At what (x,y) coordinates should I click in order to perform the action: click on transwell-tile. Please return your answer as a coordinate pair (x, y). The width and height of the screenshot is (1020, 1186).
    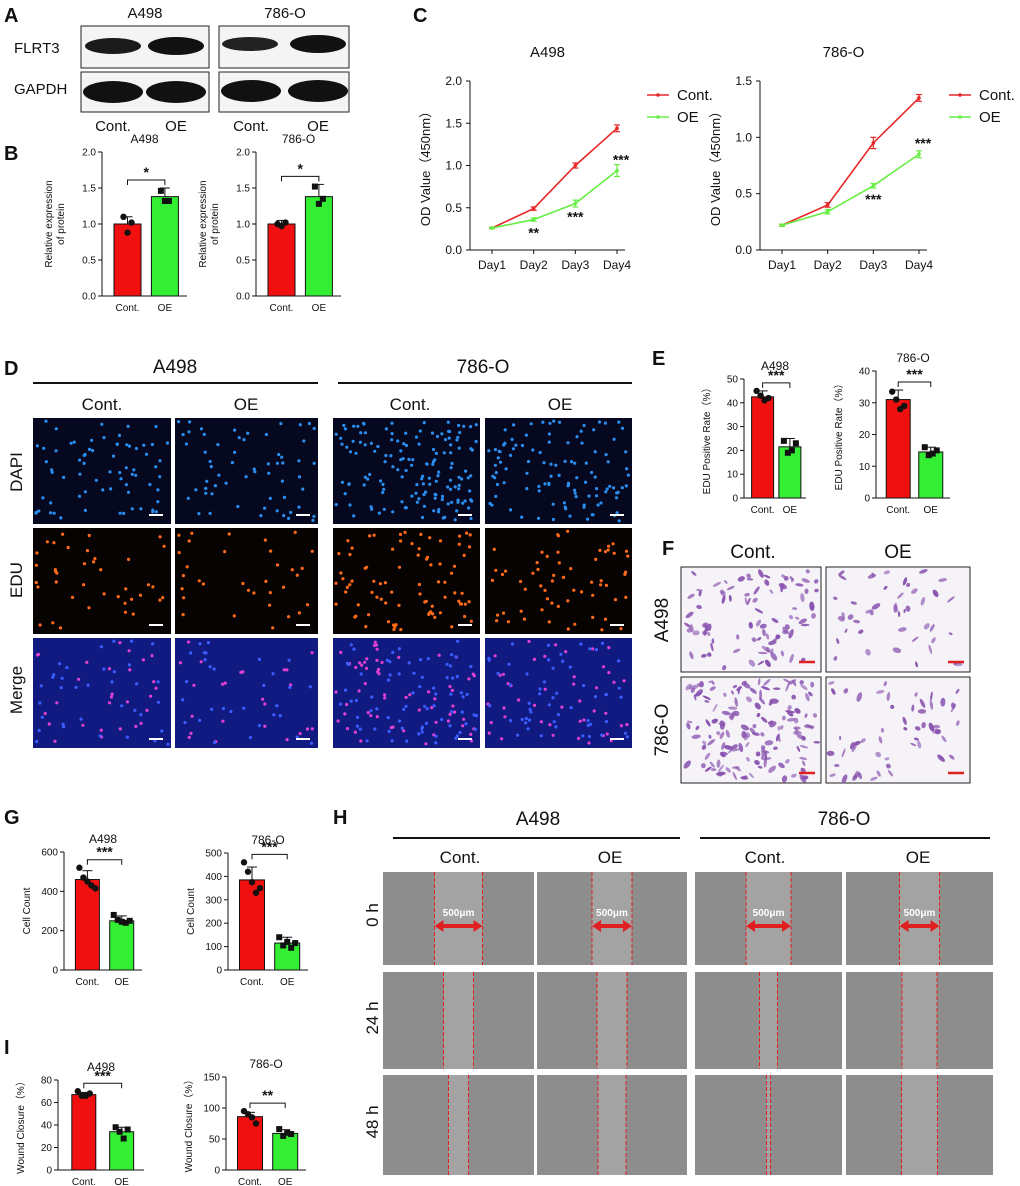
    Looking at the image, I should click on (898, 619).